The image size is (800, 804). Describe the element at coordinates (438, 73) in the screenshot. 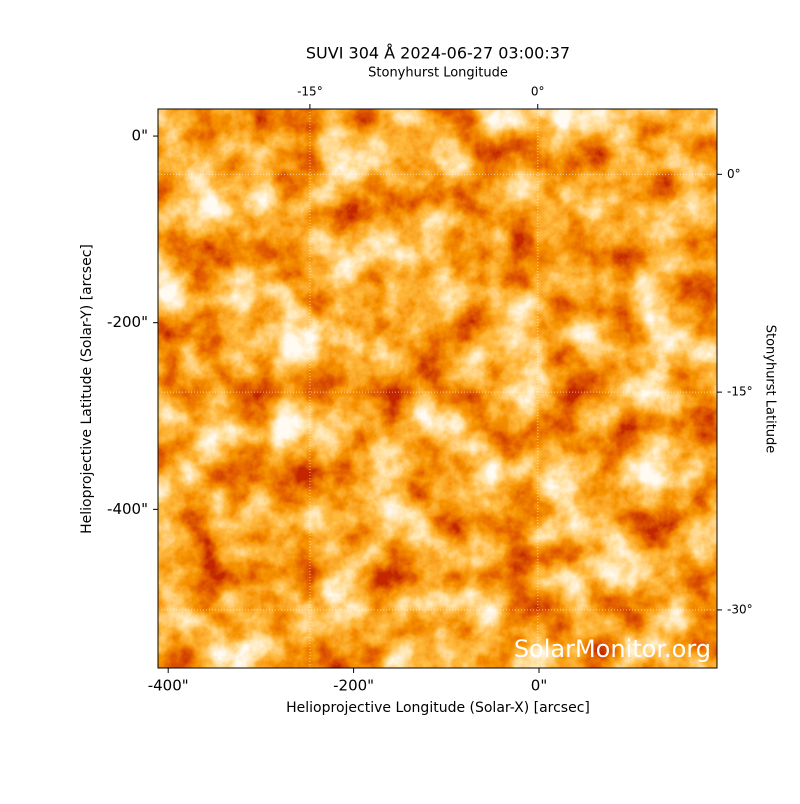

I see `top-axis-label: Stonyhurst Longitude` at that location.